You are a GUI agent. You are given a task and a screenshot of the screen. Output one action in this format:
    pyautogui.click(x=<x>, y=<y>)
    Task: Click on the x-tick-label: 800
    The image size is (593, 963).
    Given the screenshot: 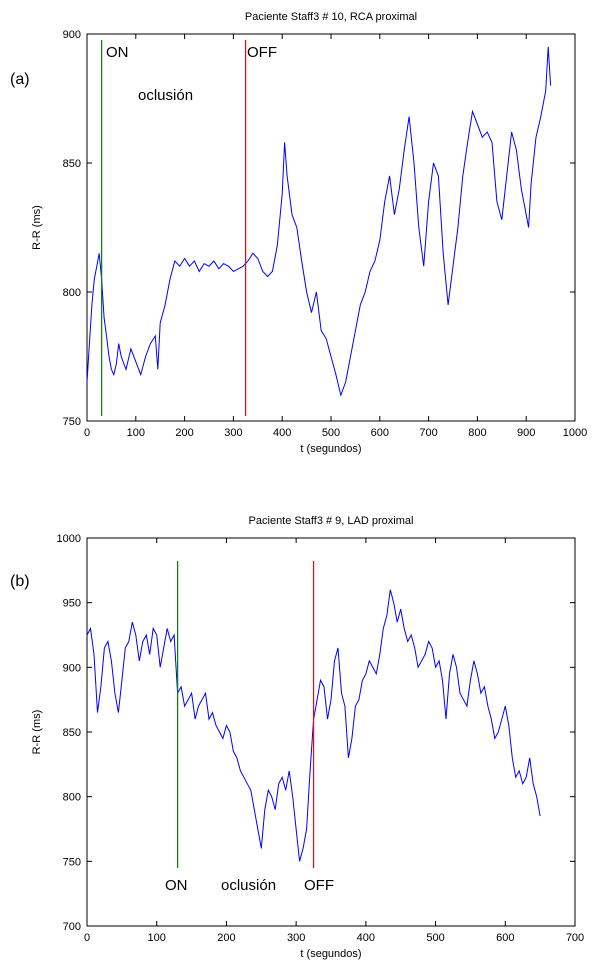 What is the action you would take?
    pyautogui.click(x=477, y=433)
    